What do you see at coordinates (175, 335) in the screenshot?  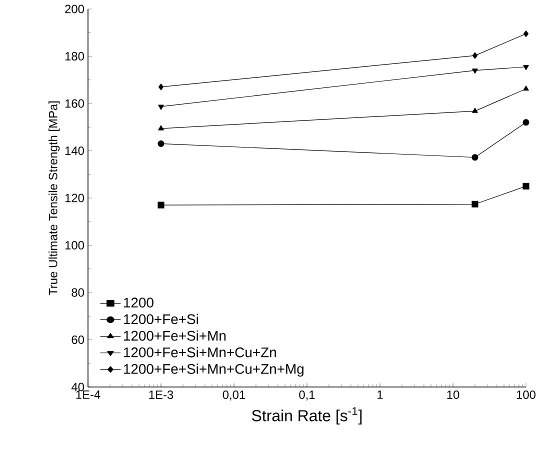 I see `legend-label: 1200+Fe+Si+Mn` at bounding box center [175, 335].